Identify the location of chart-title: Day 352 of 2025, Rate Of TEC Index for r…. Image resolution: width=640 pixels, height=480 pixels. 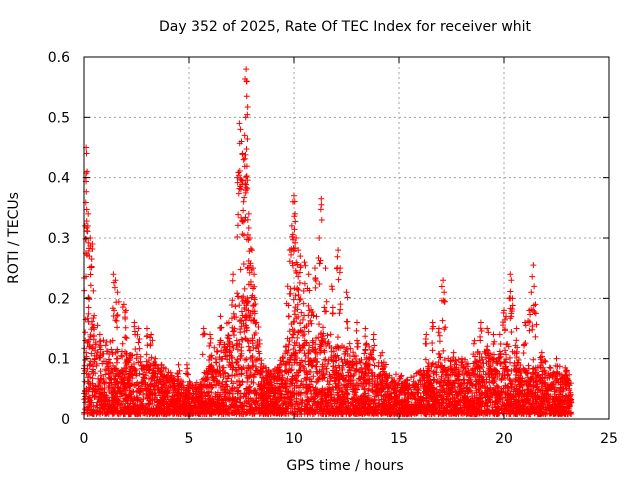
(345, 27).